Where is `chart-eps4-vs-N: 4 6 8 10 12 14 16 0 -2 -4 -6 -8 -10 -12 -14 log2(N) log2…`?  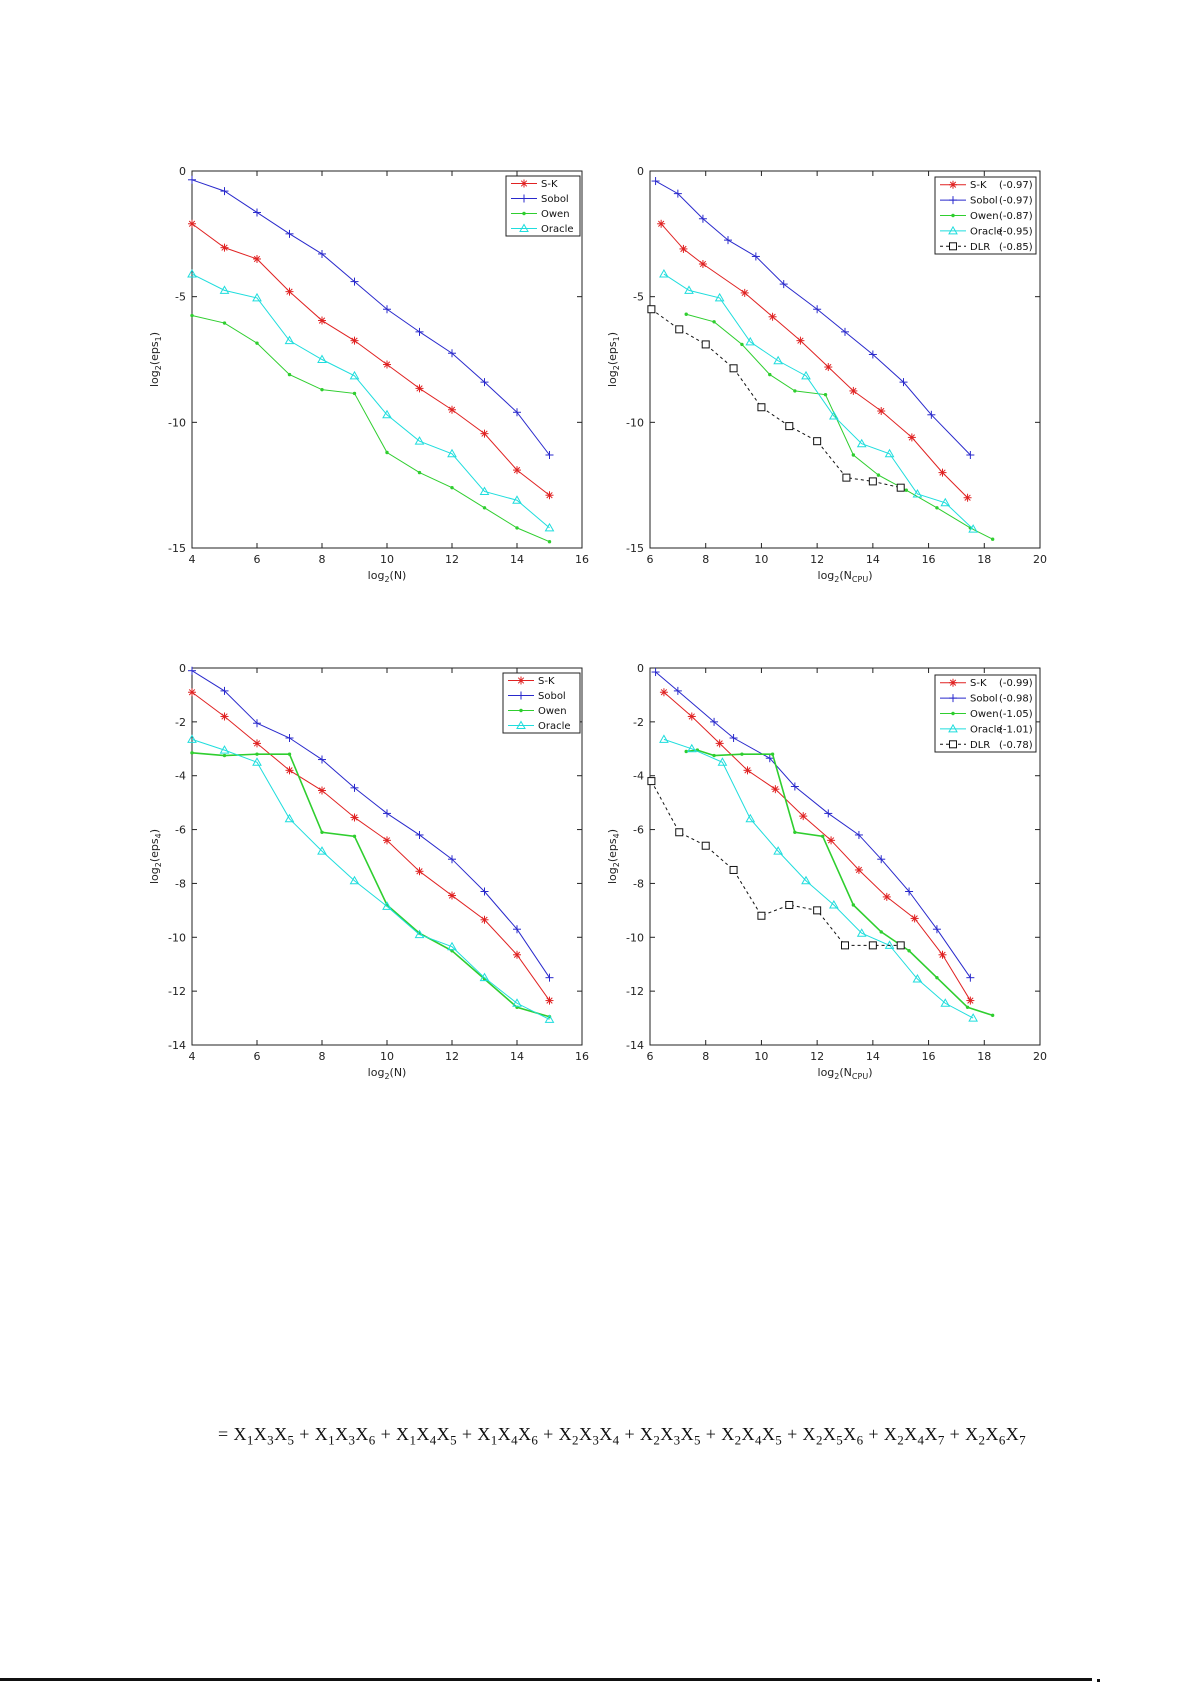
chart-eps4-vs-N: 4 6 8 10 12 14 16 0 -2 -4 -6 -8 -10 -12 -14 log2(N) log2… is located at coordinates (371, 863).